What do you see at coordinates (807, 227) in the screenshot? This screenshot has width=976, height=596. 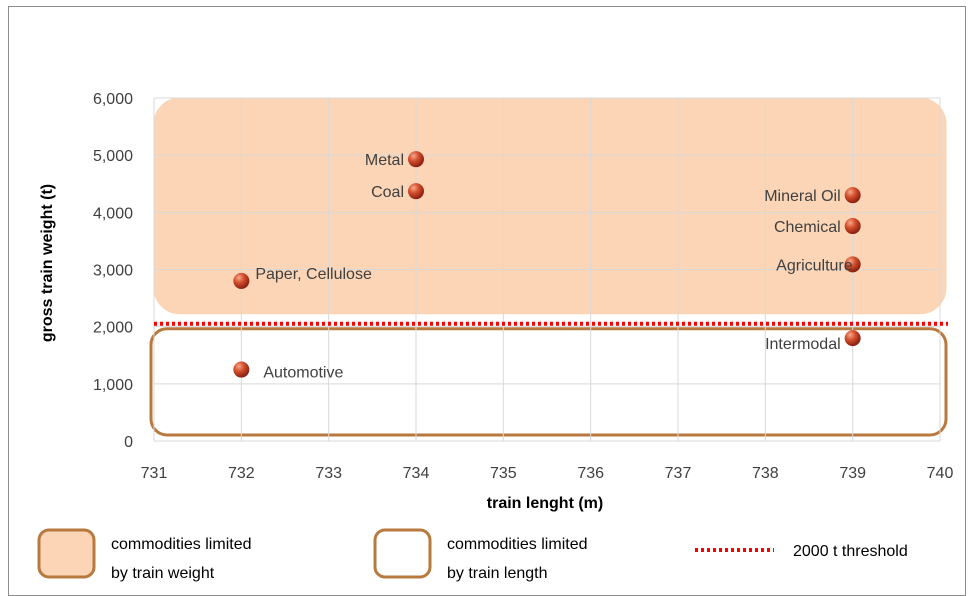 I see `data-point-label: Chemical` at bounding box center [807, 227].